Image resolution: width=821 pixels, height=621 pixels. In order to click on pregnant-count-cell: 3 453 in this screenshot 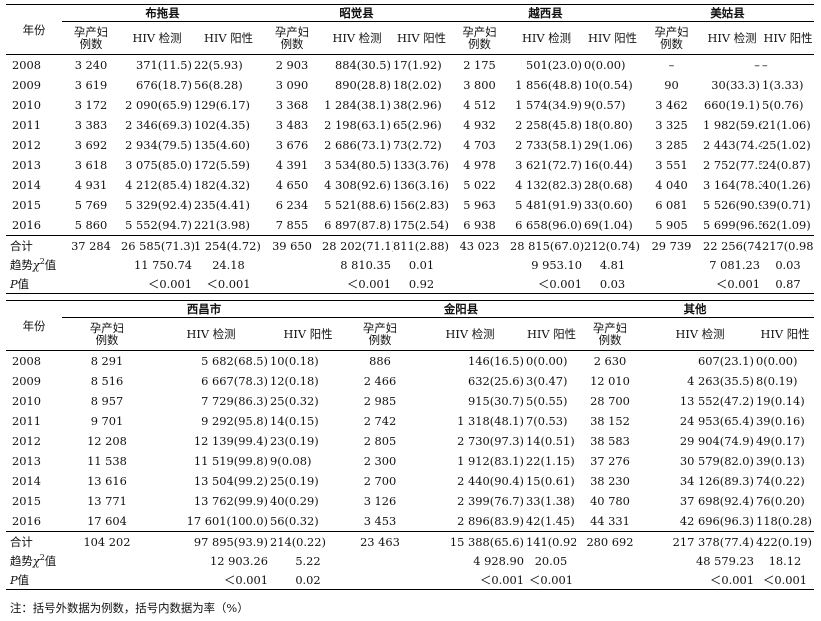, I will do `click(380, 521)`.